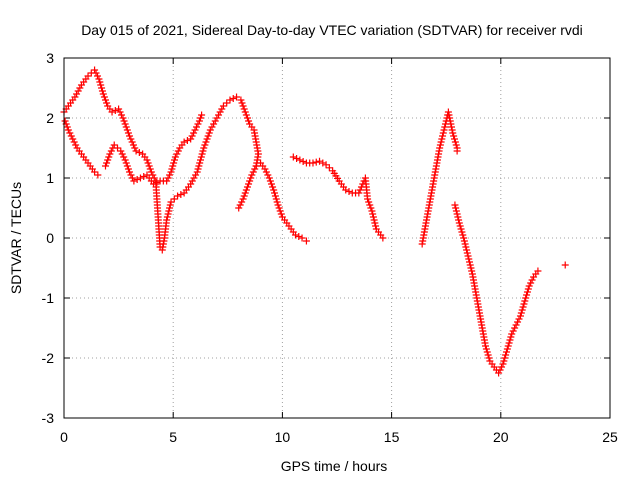 The height and width of the screenshot is (480, 640). I want to click on y-tick-label: 2, so click(50, 118).